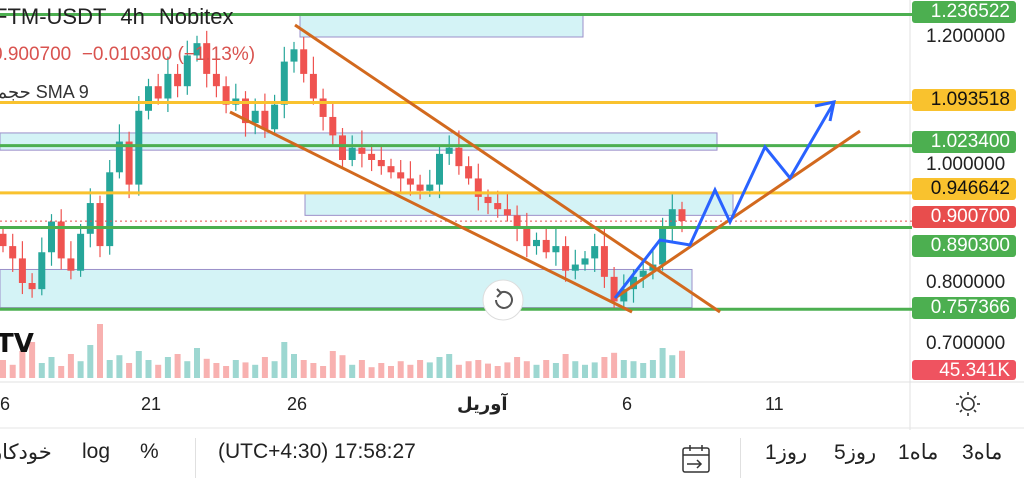 The width and height of the screenshot is (1024, 490). I want to click on price-label-level: 1.023400, so click(964, 142).